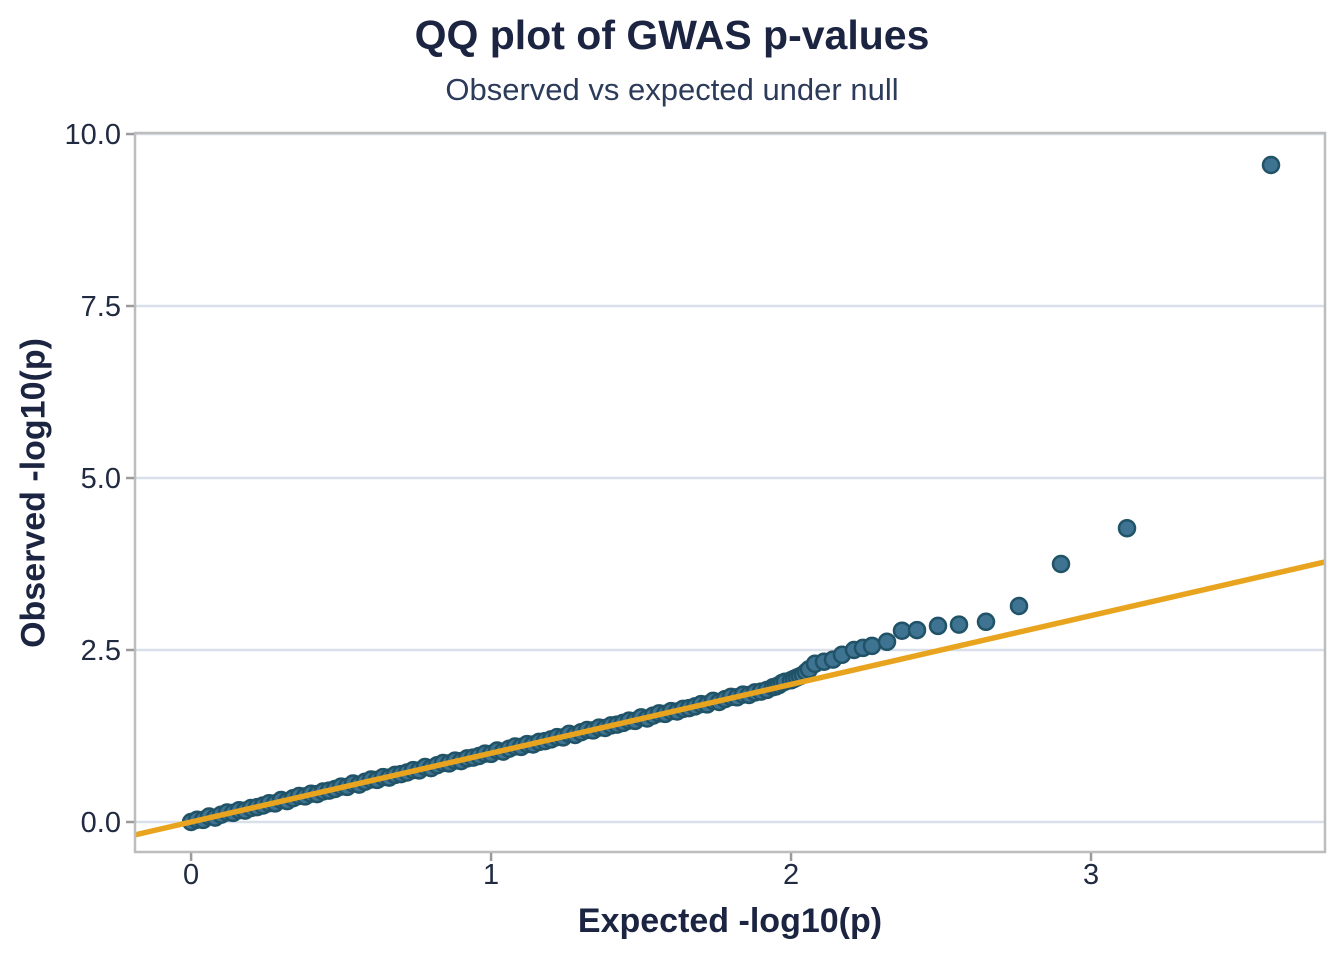  Describe the element at coordinates (101, 307) in the screenshot. I see `y-tick-label: 7.5` at that location.